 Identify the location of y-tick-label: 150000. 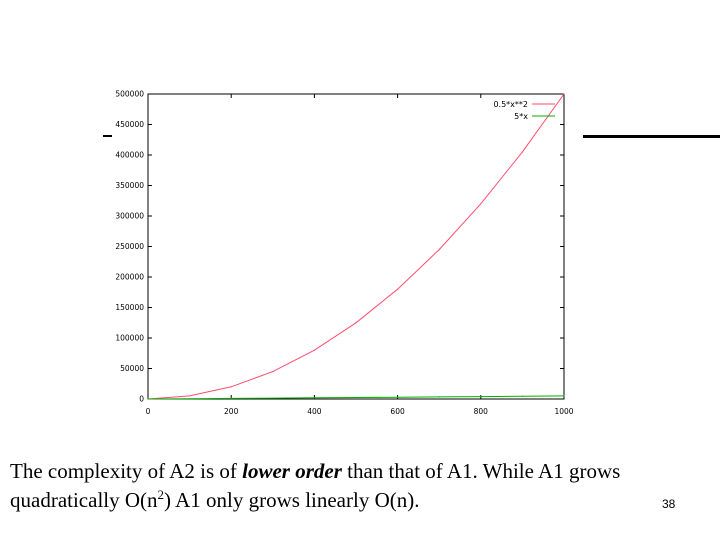
(129, 307).